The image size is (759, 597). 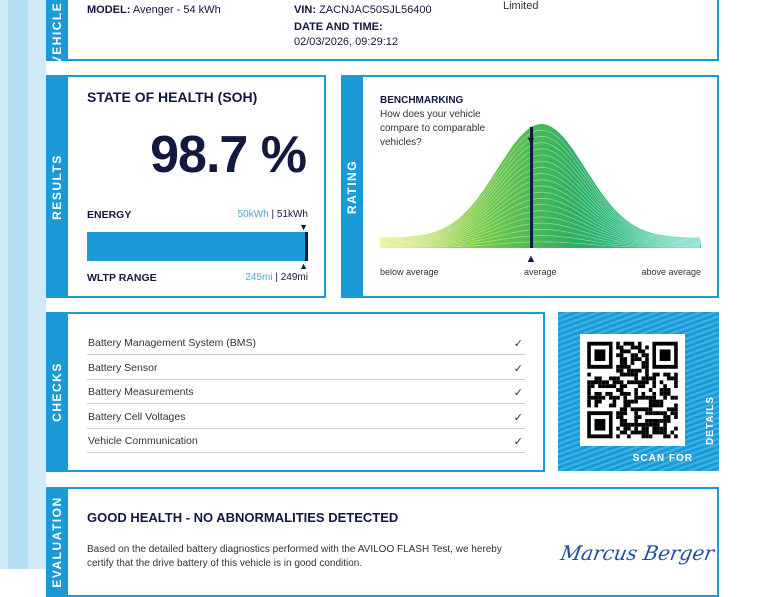 I want to click on range-label: WLTP RANGE, so click(x=122, y=278).